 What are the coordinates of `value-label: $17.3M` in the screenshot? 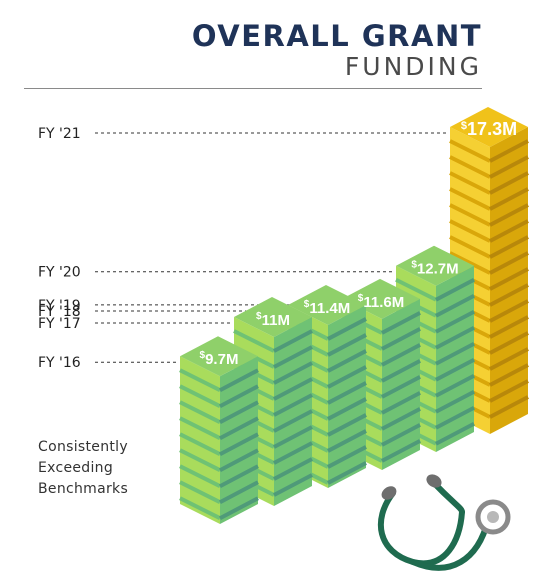 It's located at (489, 129).